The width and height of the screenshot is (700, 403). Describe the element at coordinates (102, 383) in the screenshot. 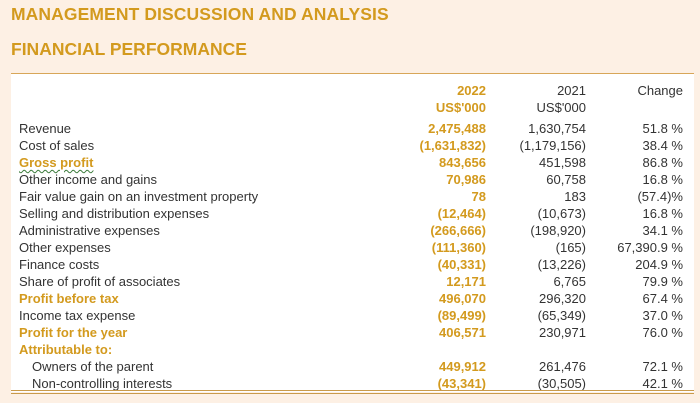

I see `row-label: Non-controlling interests` at that location.